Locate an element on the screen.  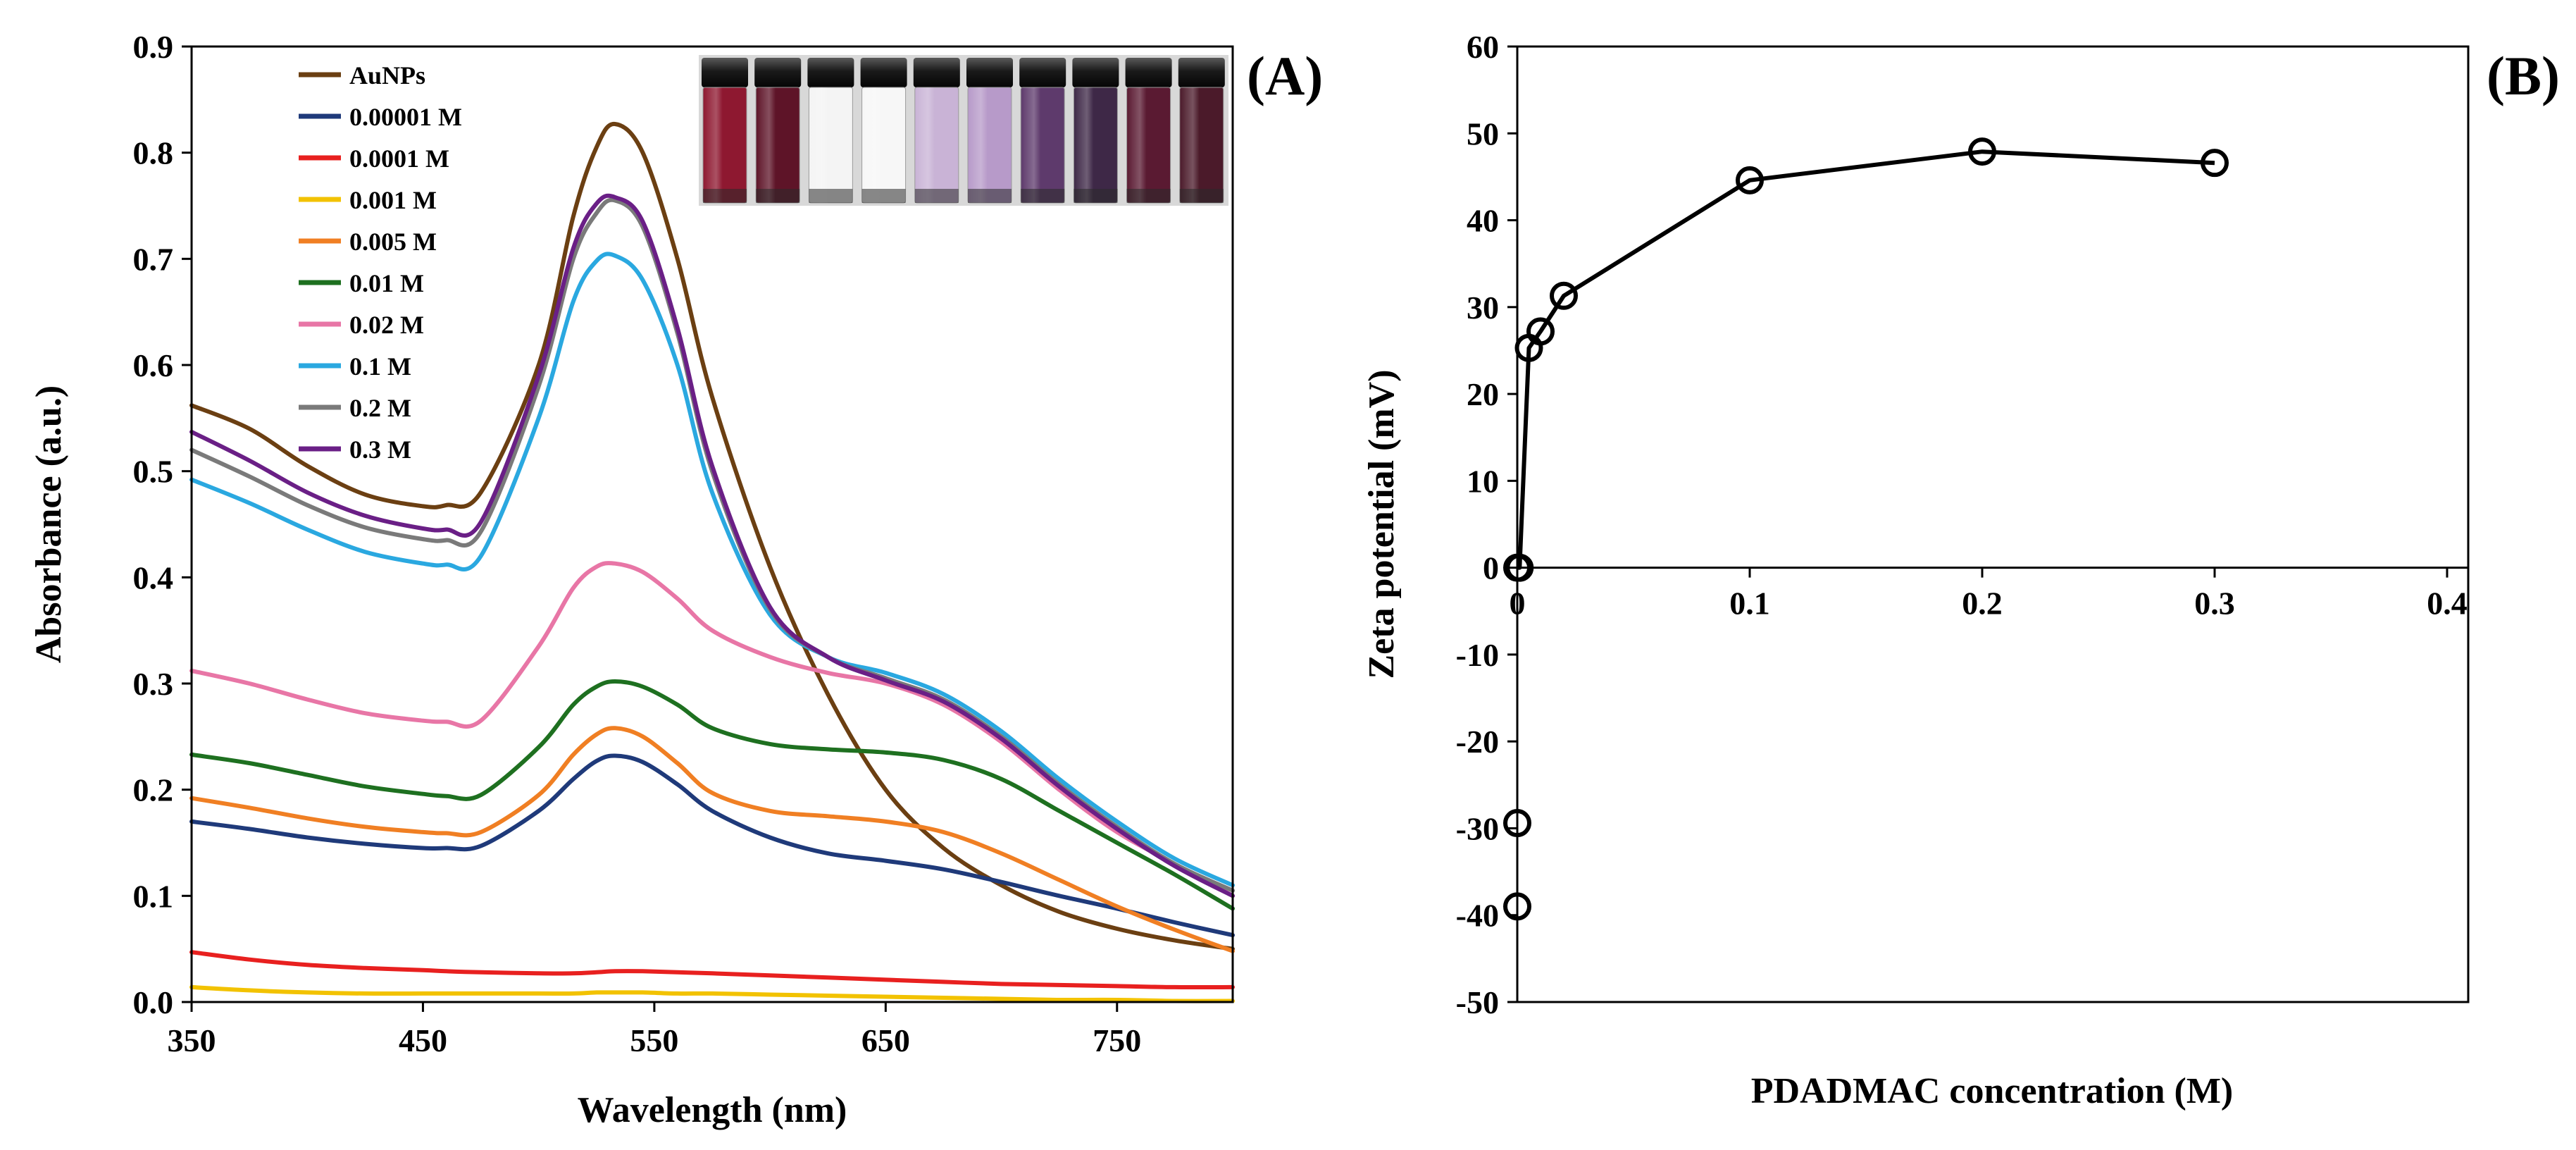
a-x-axis-title: Wavelength (nm) is located at coordinates (712, 1110).